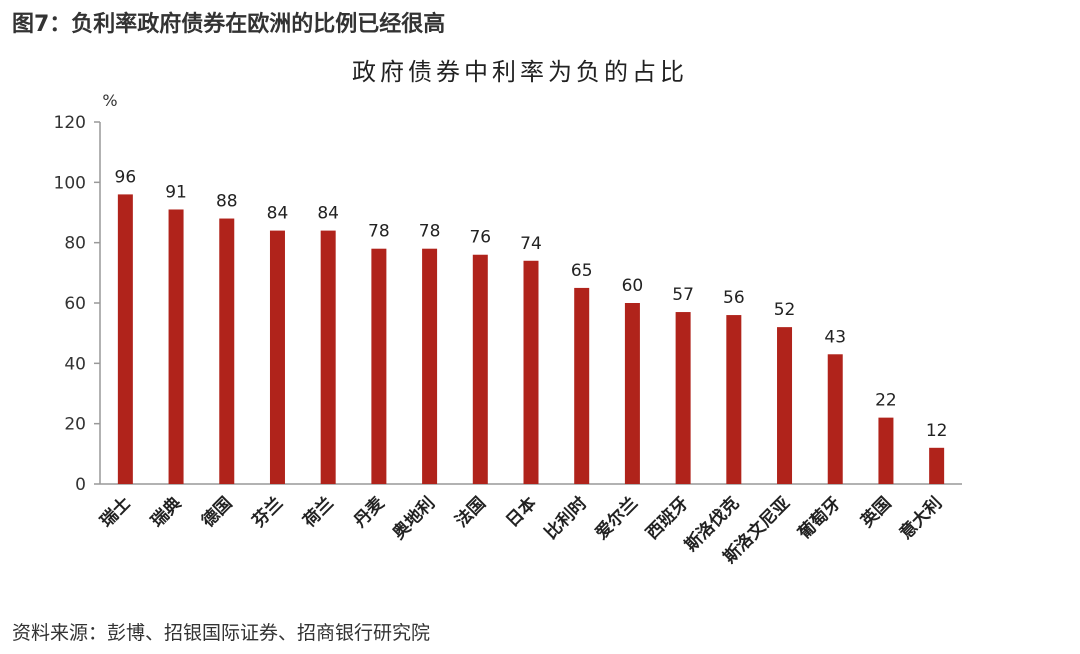  What do you see at coordinates (480, 238) in the screenshot?
I see `data-label: 76` at bounding box center [480, 238].